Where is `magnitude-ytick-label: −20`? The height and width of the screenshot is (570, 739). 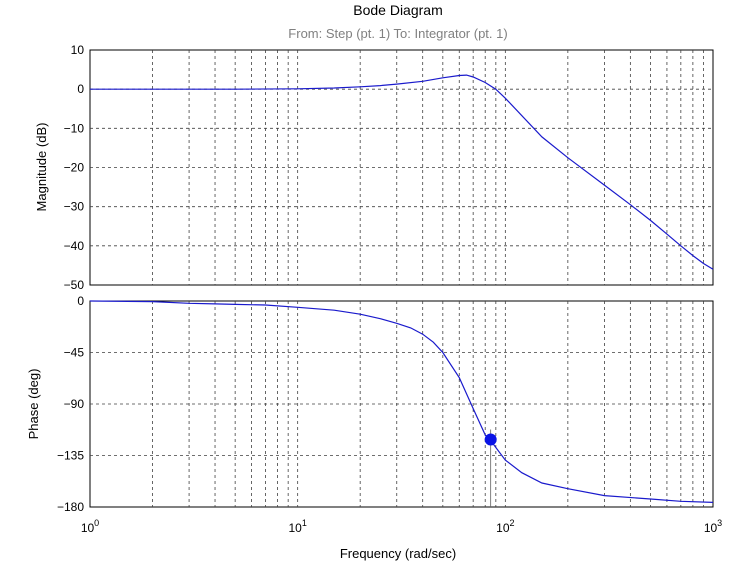 magnitude-ytick-label: −20 is located at coordinates (74, 168).